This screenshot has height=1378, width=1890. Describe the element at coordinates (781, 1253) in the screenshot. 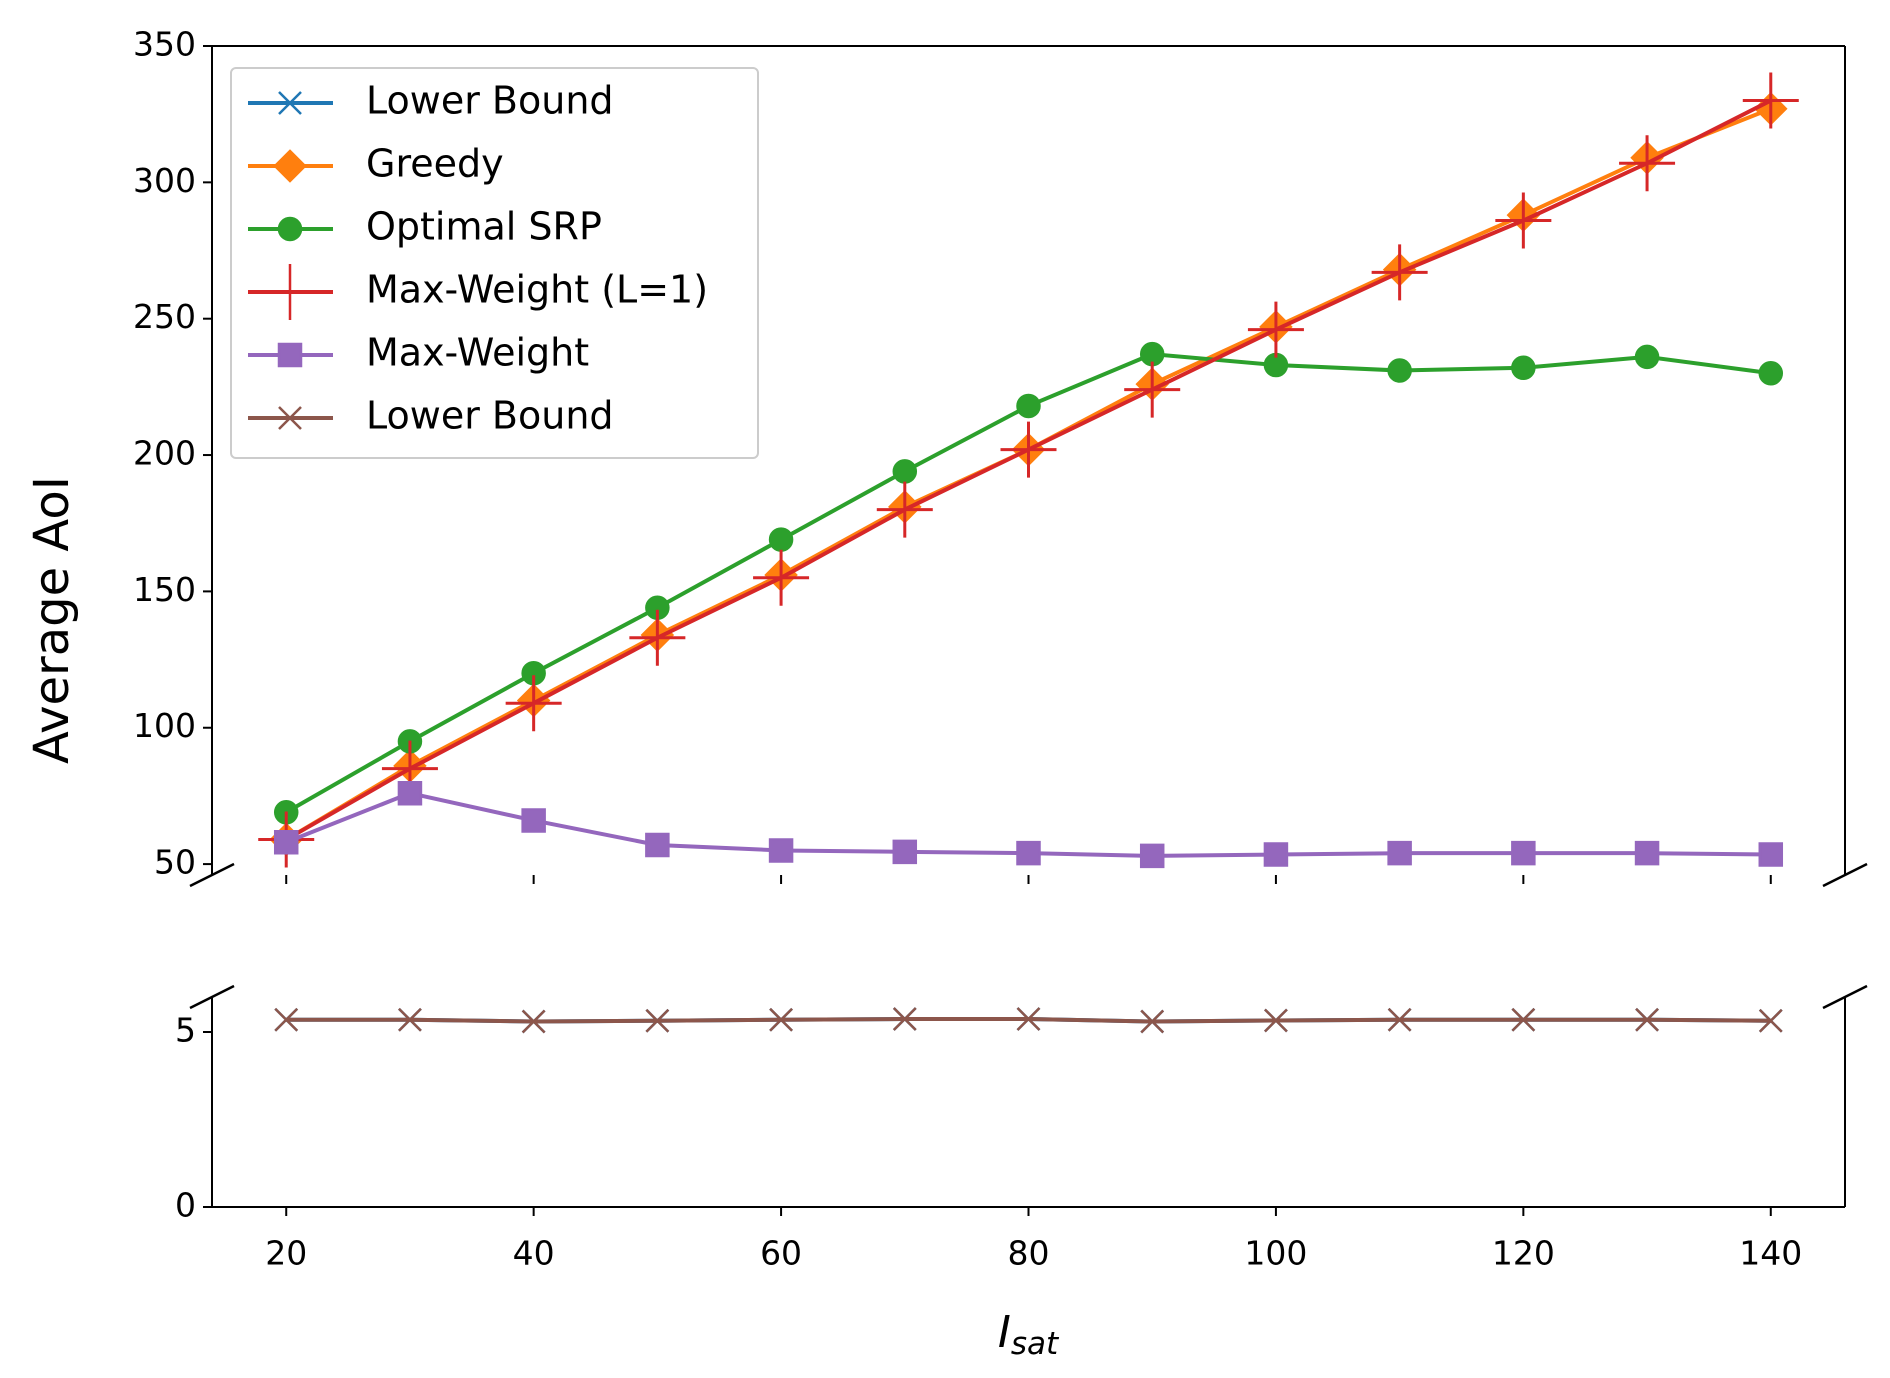

I see `x-tick-label: 60` at that location.